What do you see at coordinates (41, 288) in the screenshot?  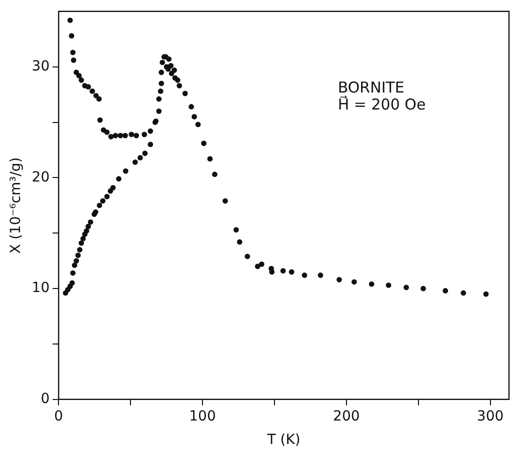 I see `y-tick-label: 10` at bounding box center [41, 288].